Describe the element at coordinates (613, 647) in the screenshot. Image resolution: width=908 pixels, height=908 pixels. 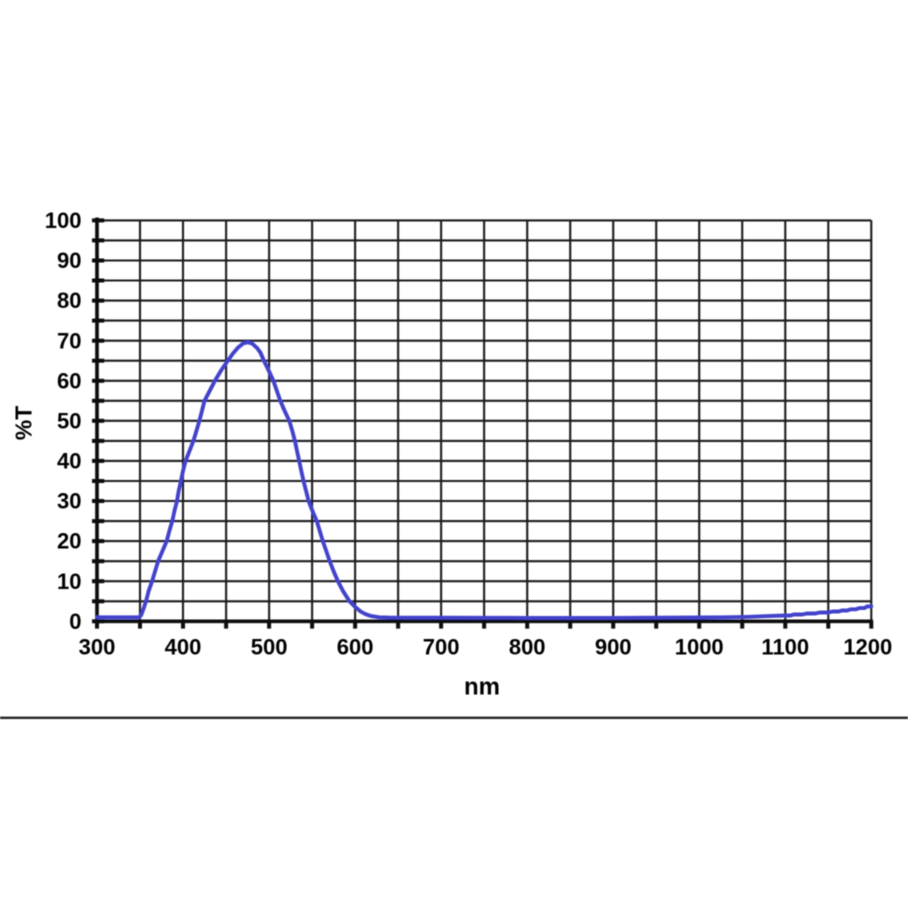
I see `svg-text: 900` at that location.